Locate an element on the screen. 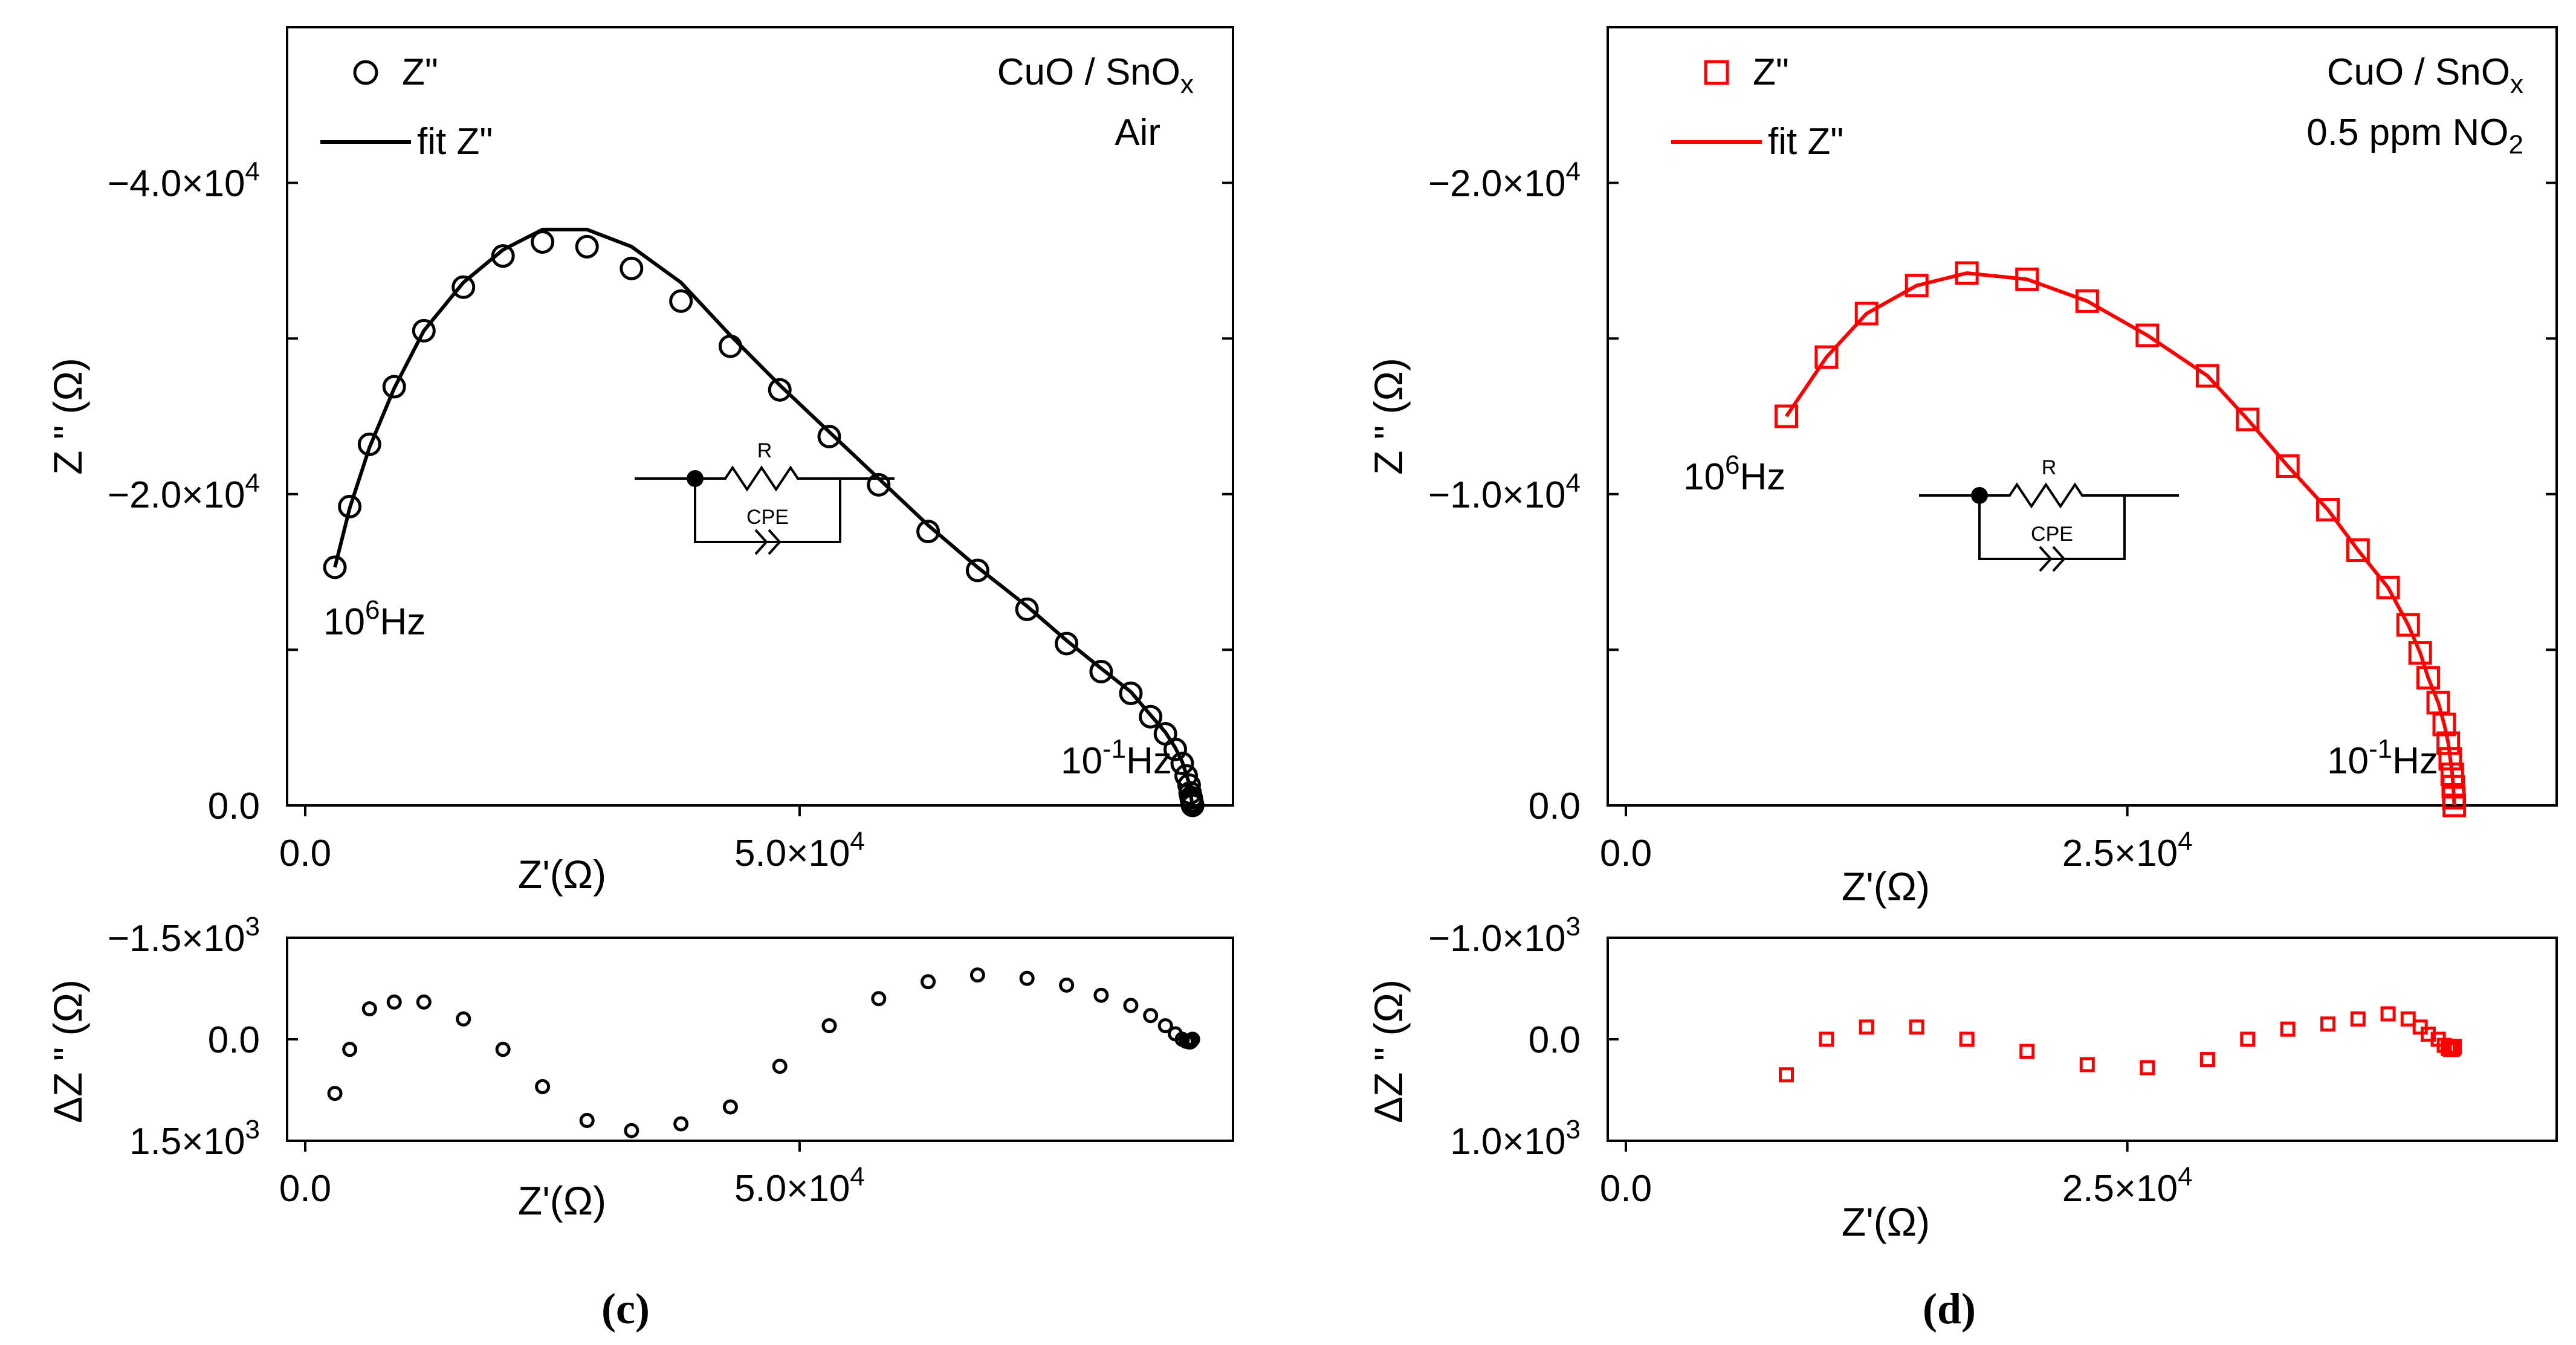 This screenshot has height=1345, width=2576. res-y-tick-label: 1.0×10³ is located at coordinates (1515, 1139).